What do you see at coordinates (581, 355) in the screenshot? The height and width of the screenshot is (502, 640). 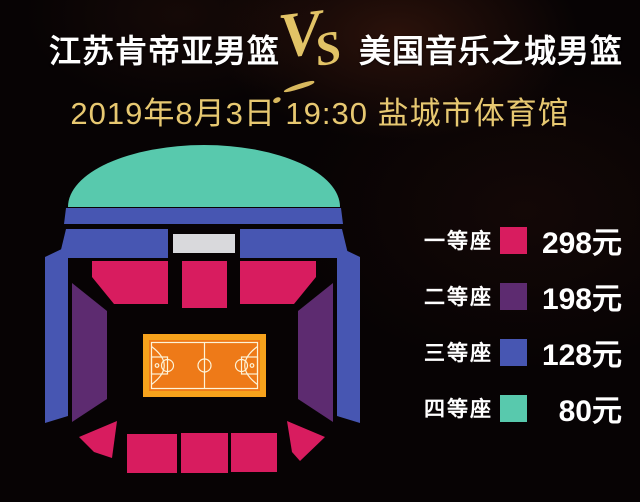 I see `legend-price: 128元` at bounding box center [581, 355].